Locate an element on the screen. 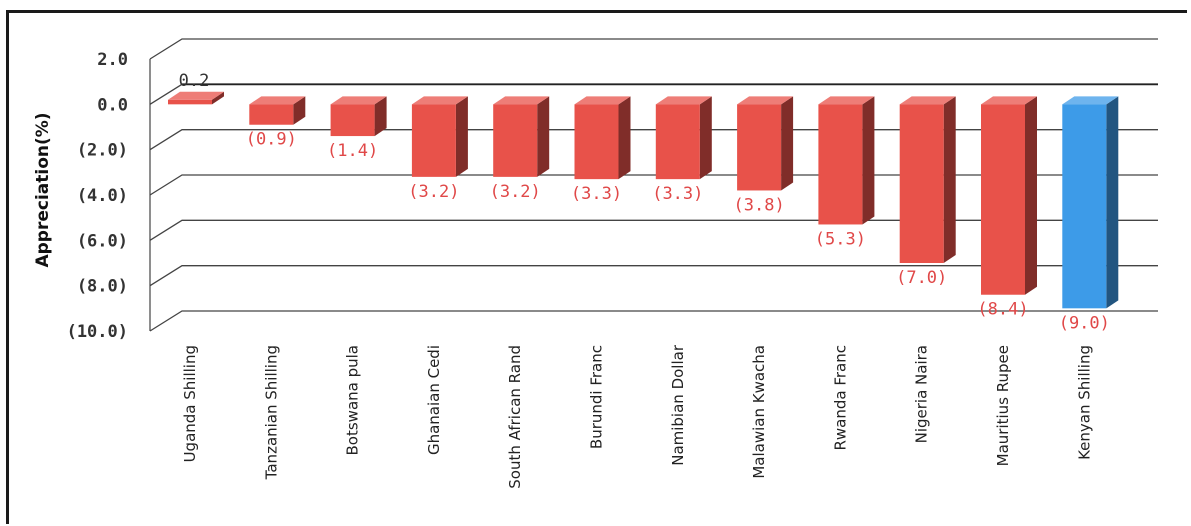 The image size is (1191, 526). category-label: Rwanda Franc is located at coordinates (840, 398).